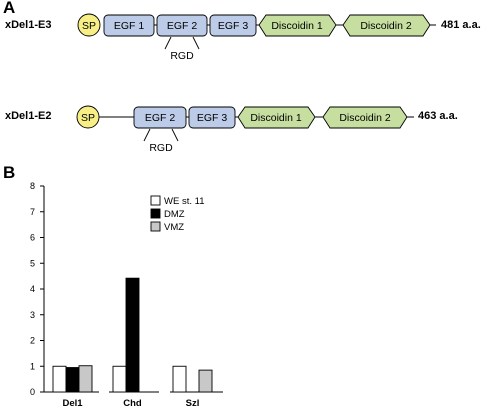 The image size is (489, 413). What do you see at coordinates (174, 214) in the screenshot?
I see `legend-label: DMZ` at bounding box center [174, 214].